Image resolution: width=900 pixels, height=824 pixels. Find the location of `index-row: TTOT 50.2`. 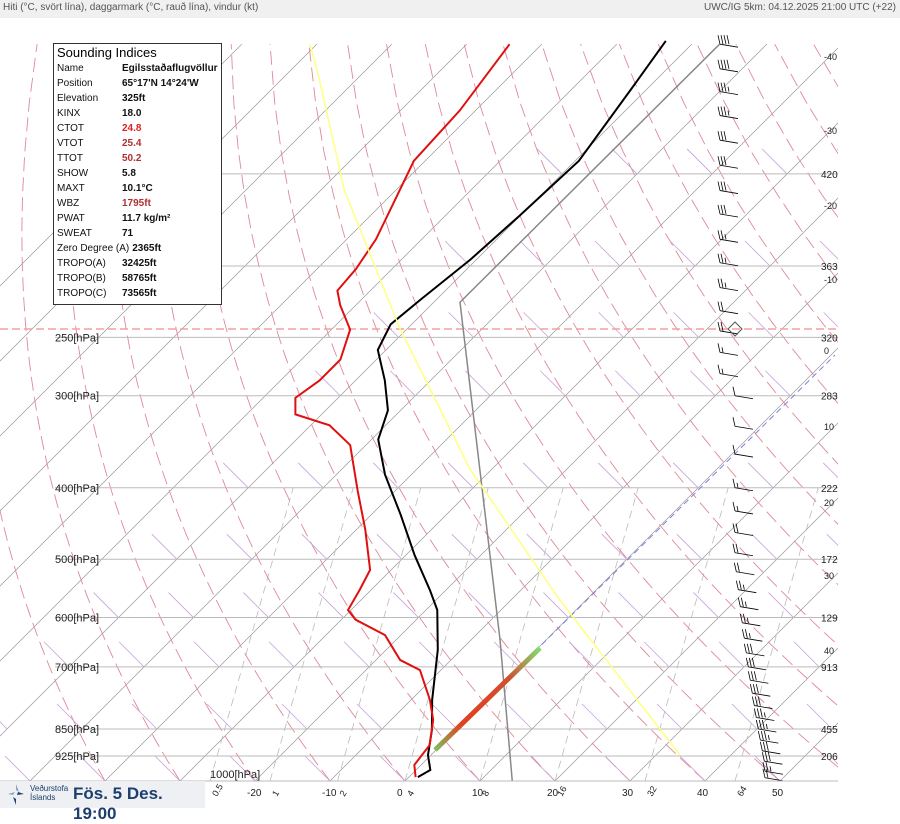

index-row: TTOT 50.2 is located at coordinates (137, 158).